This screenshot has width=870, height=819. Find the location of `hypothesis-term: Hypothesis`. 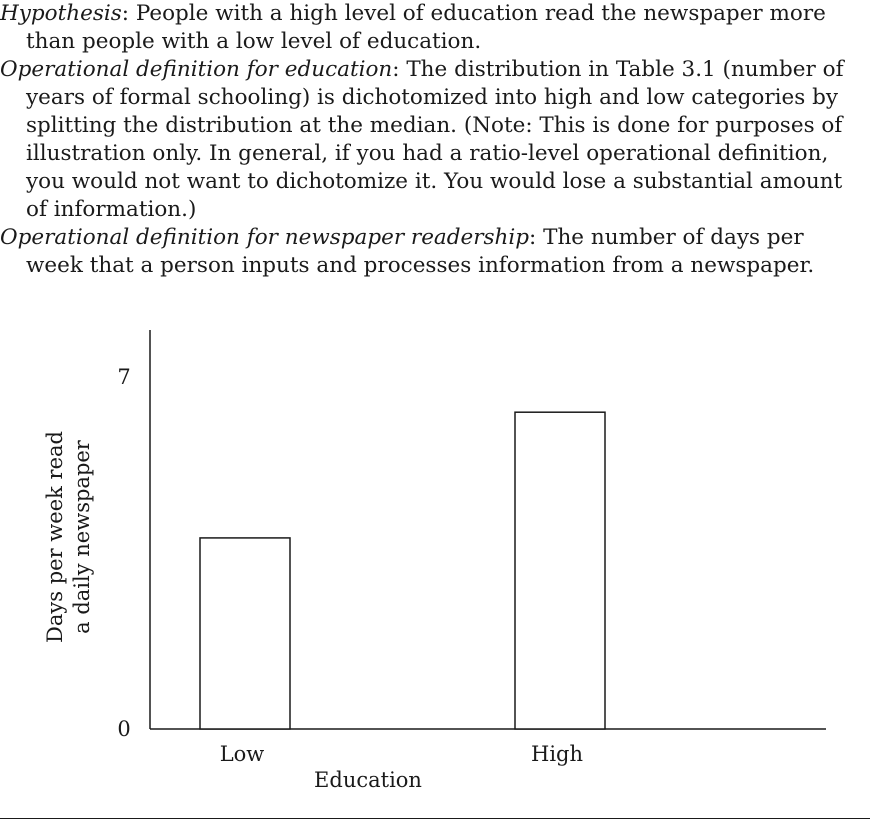

hypothesis-term: Hypothesis is located at coordinates (61, 13).